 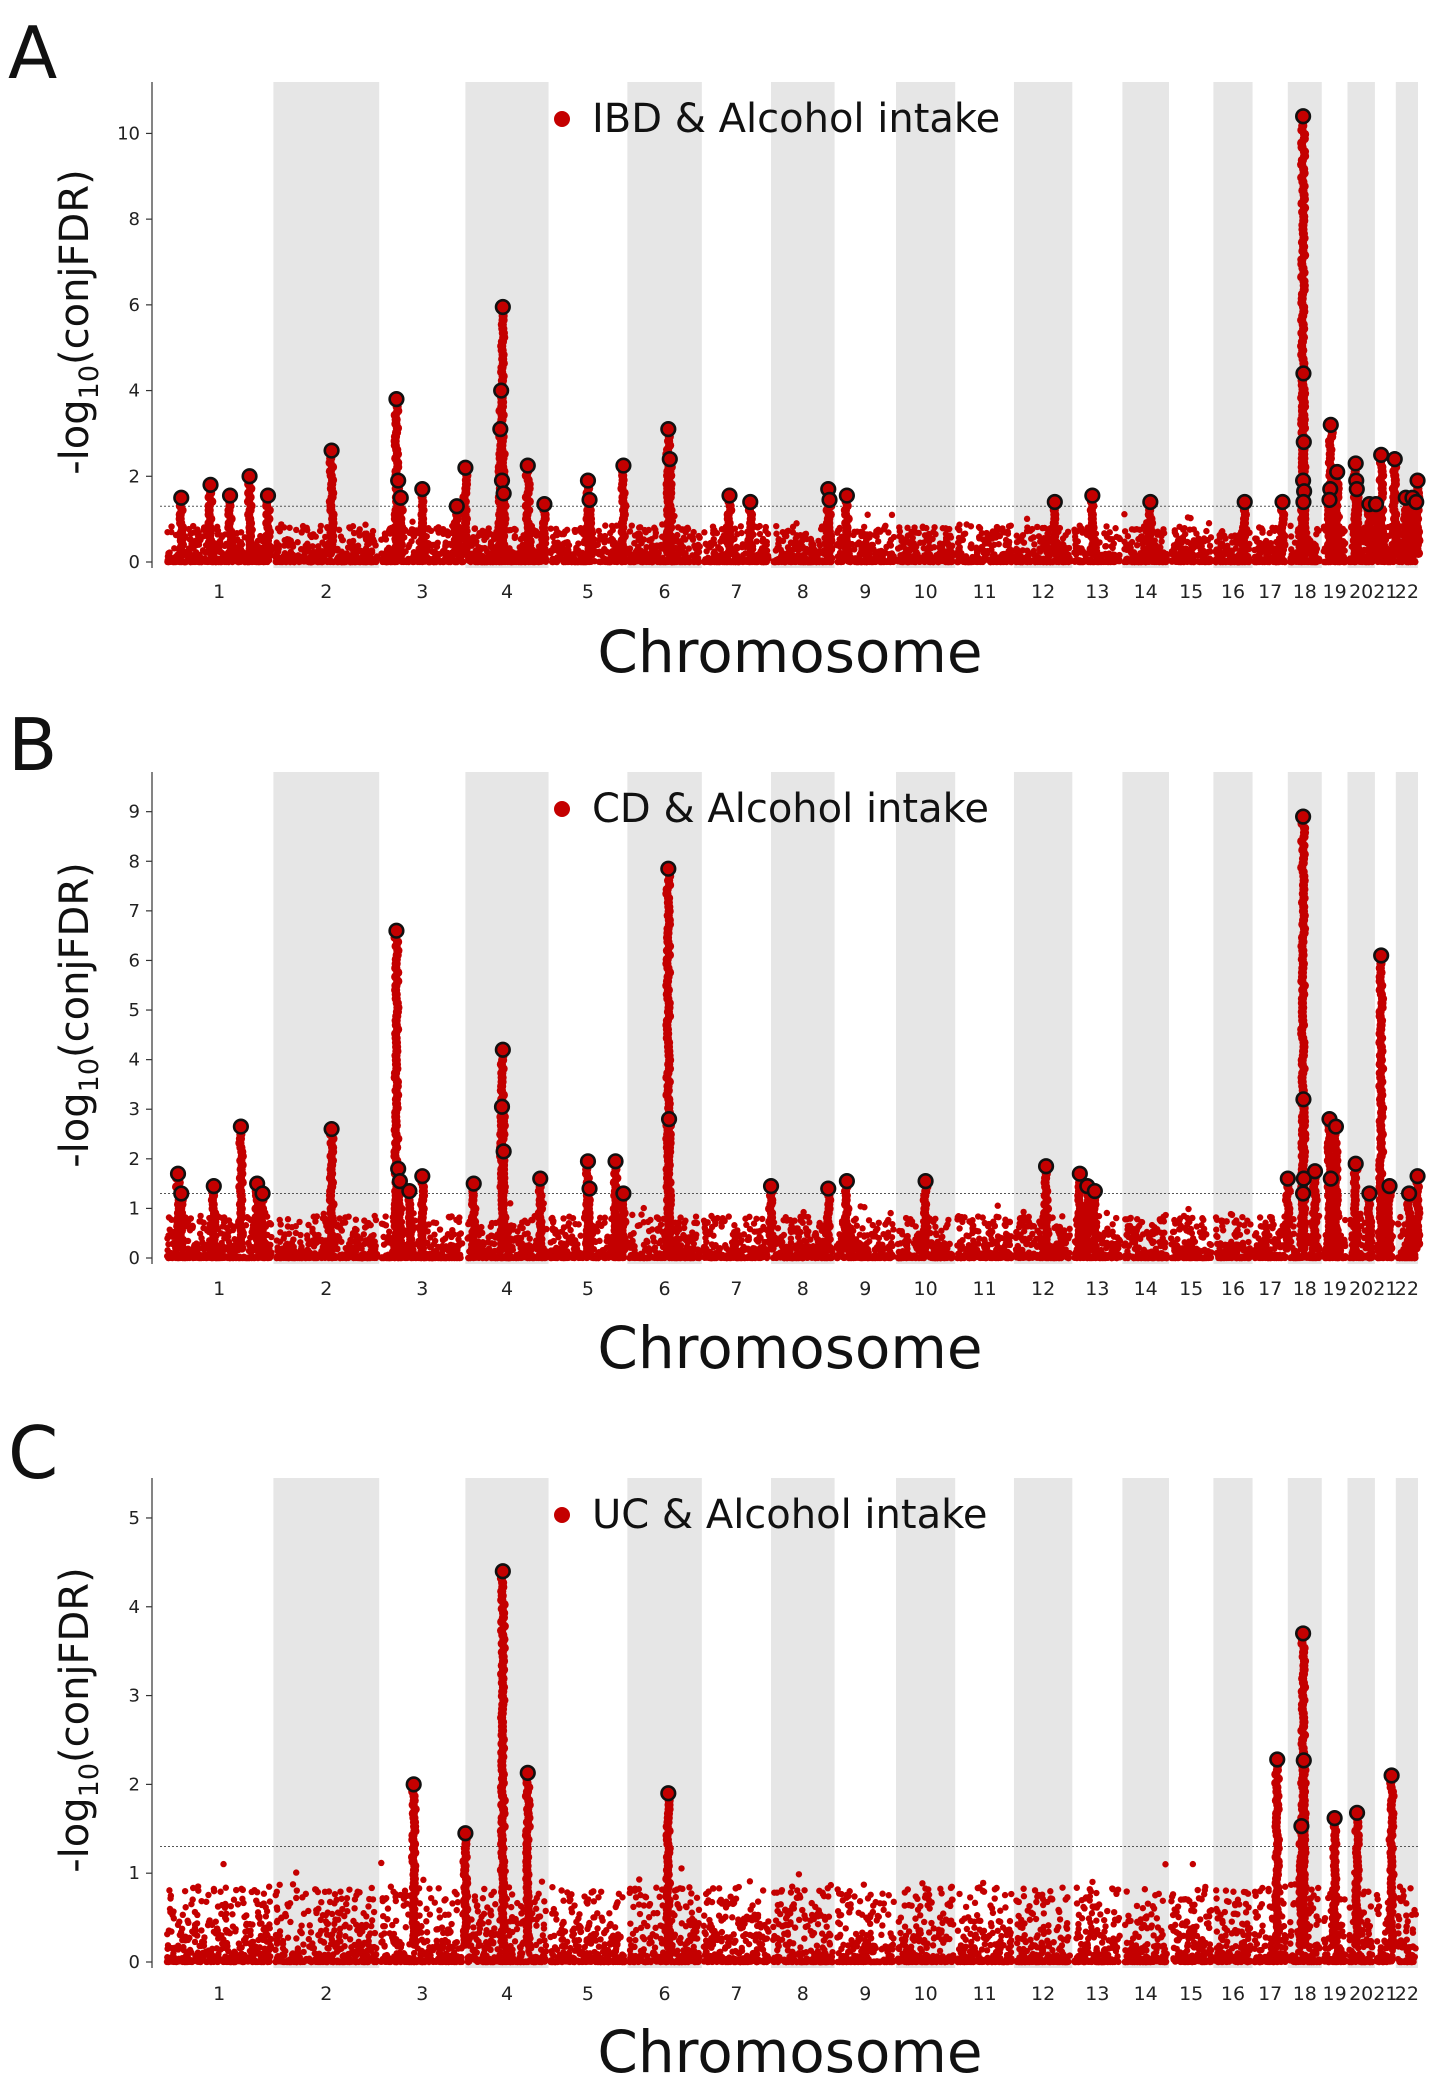 What do you see at coordinates (134, 391) in the screenshot?
I see `y-tick-label: 4` at bounding box center [134, 391].